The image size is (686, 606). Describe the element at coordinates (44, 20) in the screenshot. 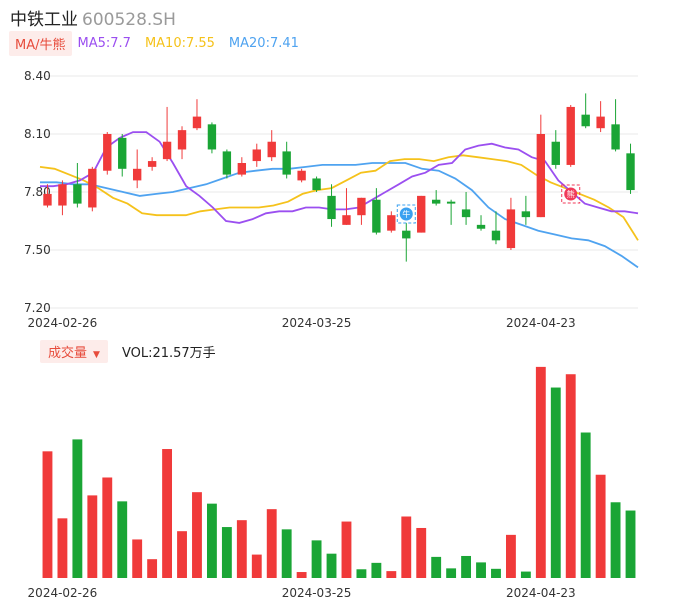

I see `stock-name: 中铁工业` at that location.